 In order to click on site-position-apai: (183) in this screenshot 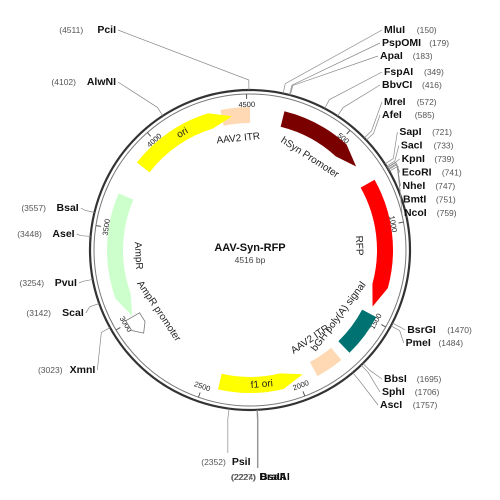, I will do `click(423, 56)`.